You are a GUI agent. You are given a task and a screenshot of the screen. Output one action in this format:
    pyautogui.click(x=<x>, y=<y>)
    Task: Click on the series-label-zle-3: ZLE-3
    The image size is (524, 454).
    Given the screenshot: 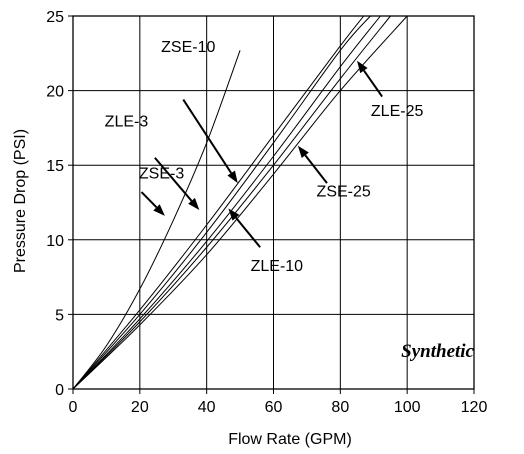 What is the action you would take?
    pyautogui.click(x=127, y=121)
    